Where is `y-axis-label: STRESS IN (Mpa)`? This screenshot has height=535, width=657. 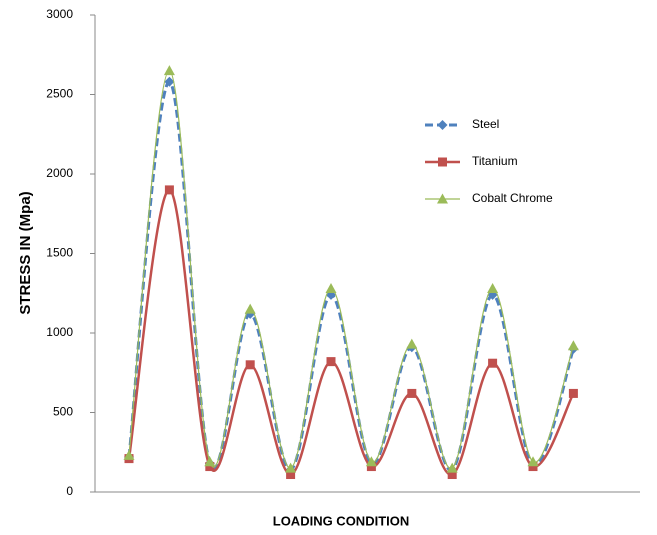 y-axis-label: STRESS IN (Mpa) is located at coordinates (25, 252).